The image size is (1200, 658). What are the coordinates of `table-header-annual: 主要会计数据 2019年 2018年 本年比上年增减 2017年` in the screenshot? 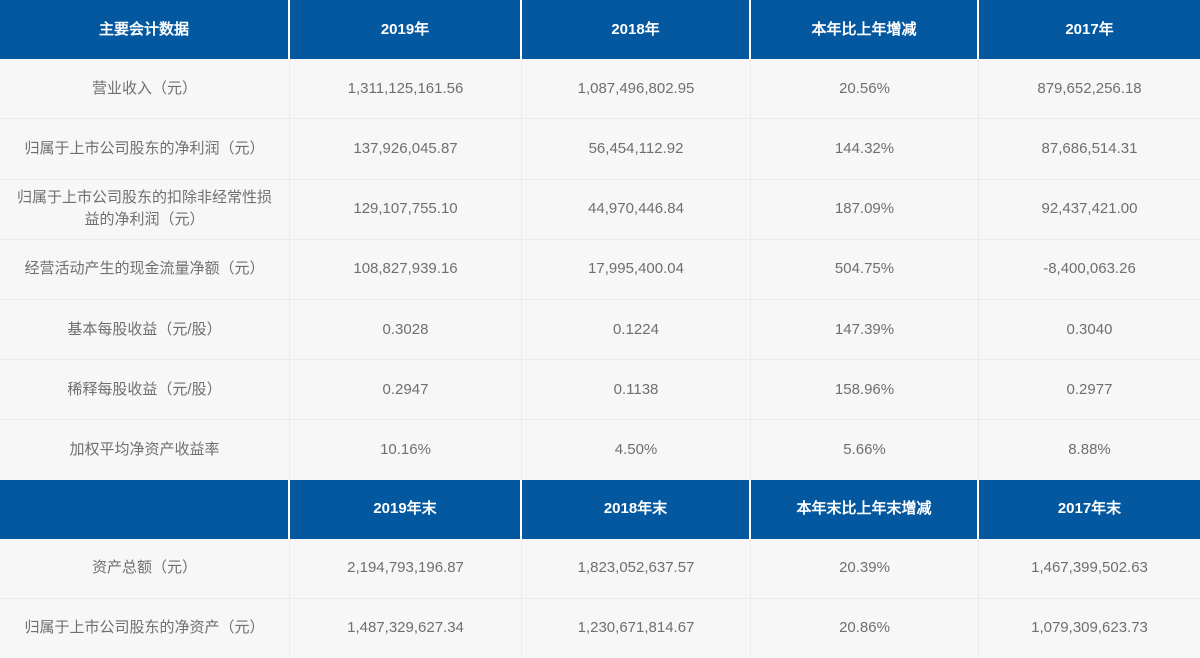 It's located at (600, 30).